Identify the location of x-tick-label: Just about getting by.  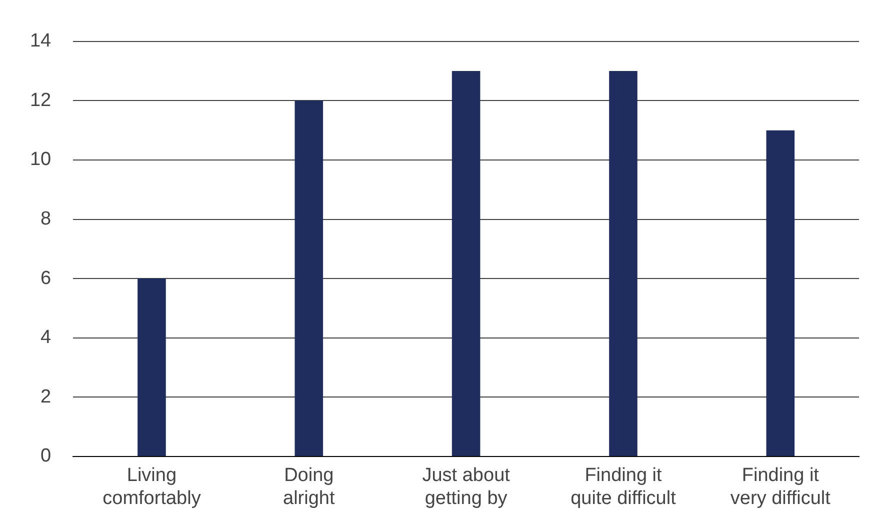
(466, 487).